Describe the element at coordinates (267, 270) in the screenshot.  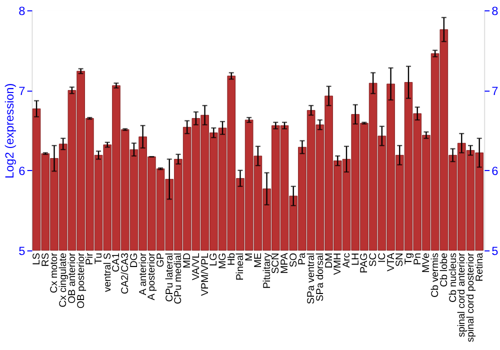
I see `x-tick-label: Pituitary` at that location.